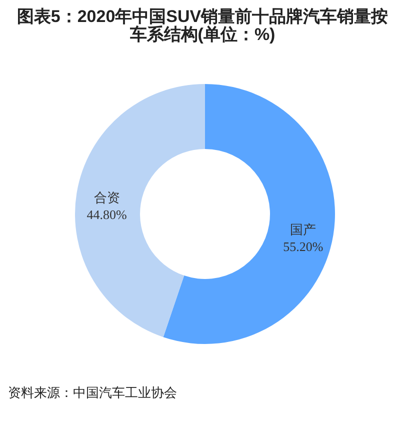 This screenshot has width=405, height=430. What do you see at coordinates (107, 214) in the screenshot?
I see `data-label: 44.80%` at bounding box center [107, 214].